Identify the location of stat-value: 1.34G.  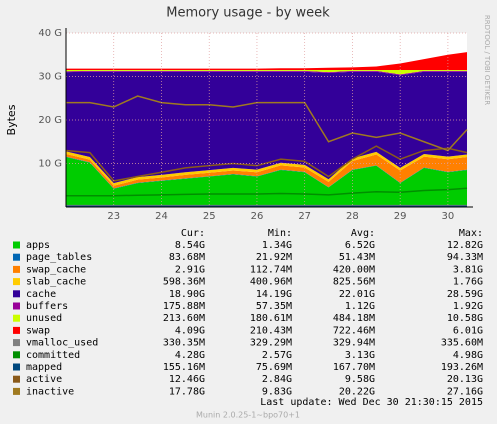
(277, 245).